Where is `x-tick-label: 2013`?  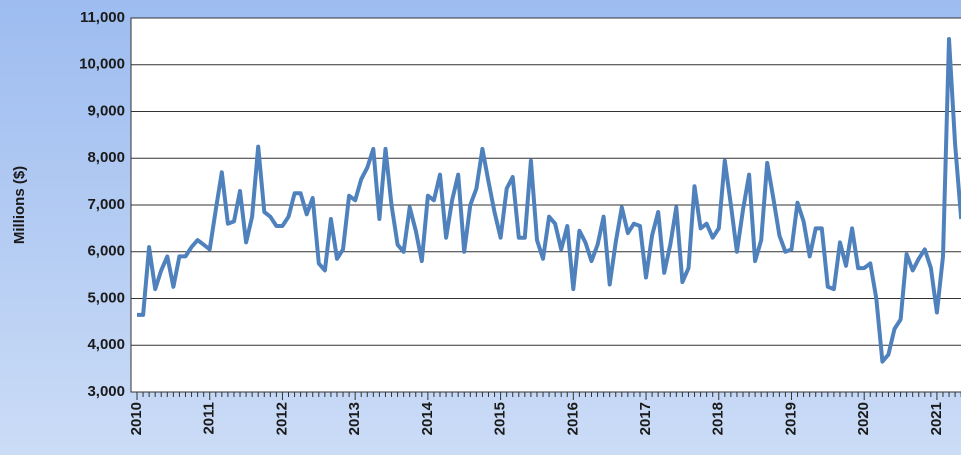 x-tick-label: 2013 is located at coordinates (354, 418).